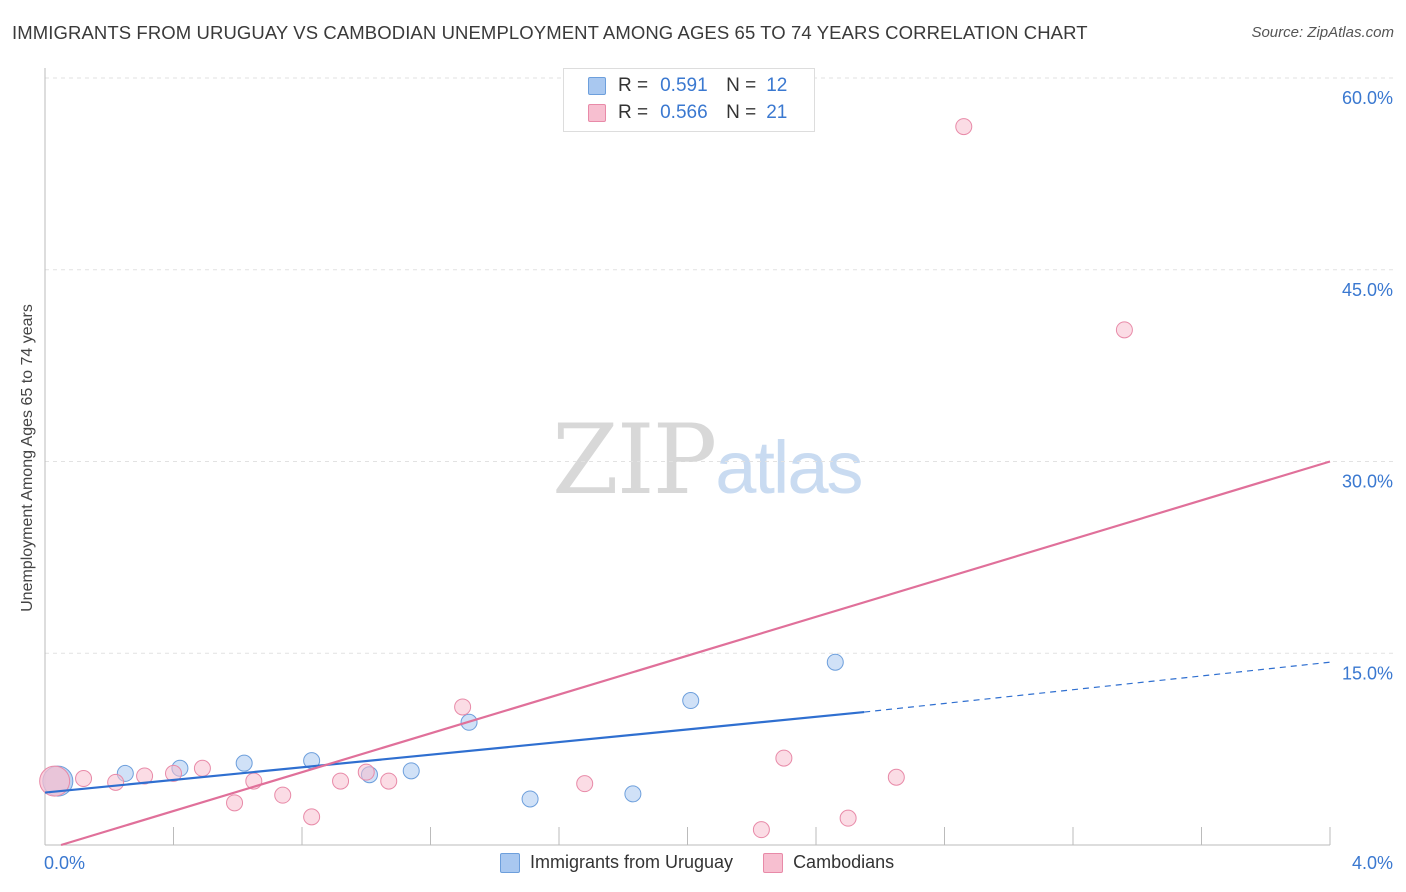  Describe the element at coordinates (684, 85) in the screenshot. I see `legend-r-value: 0.591` at that location.